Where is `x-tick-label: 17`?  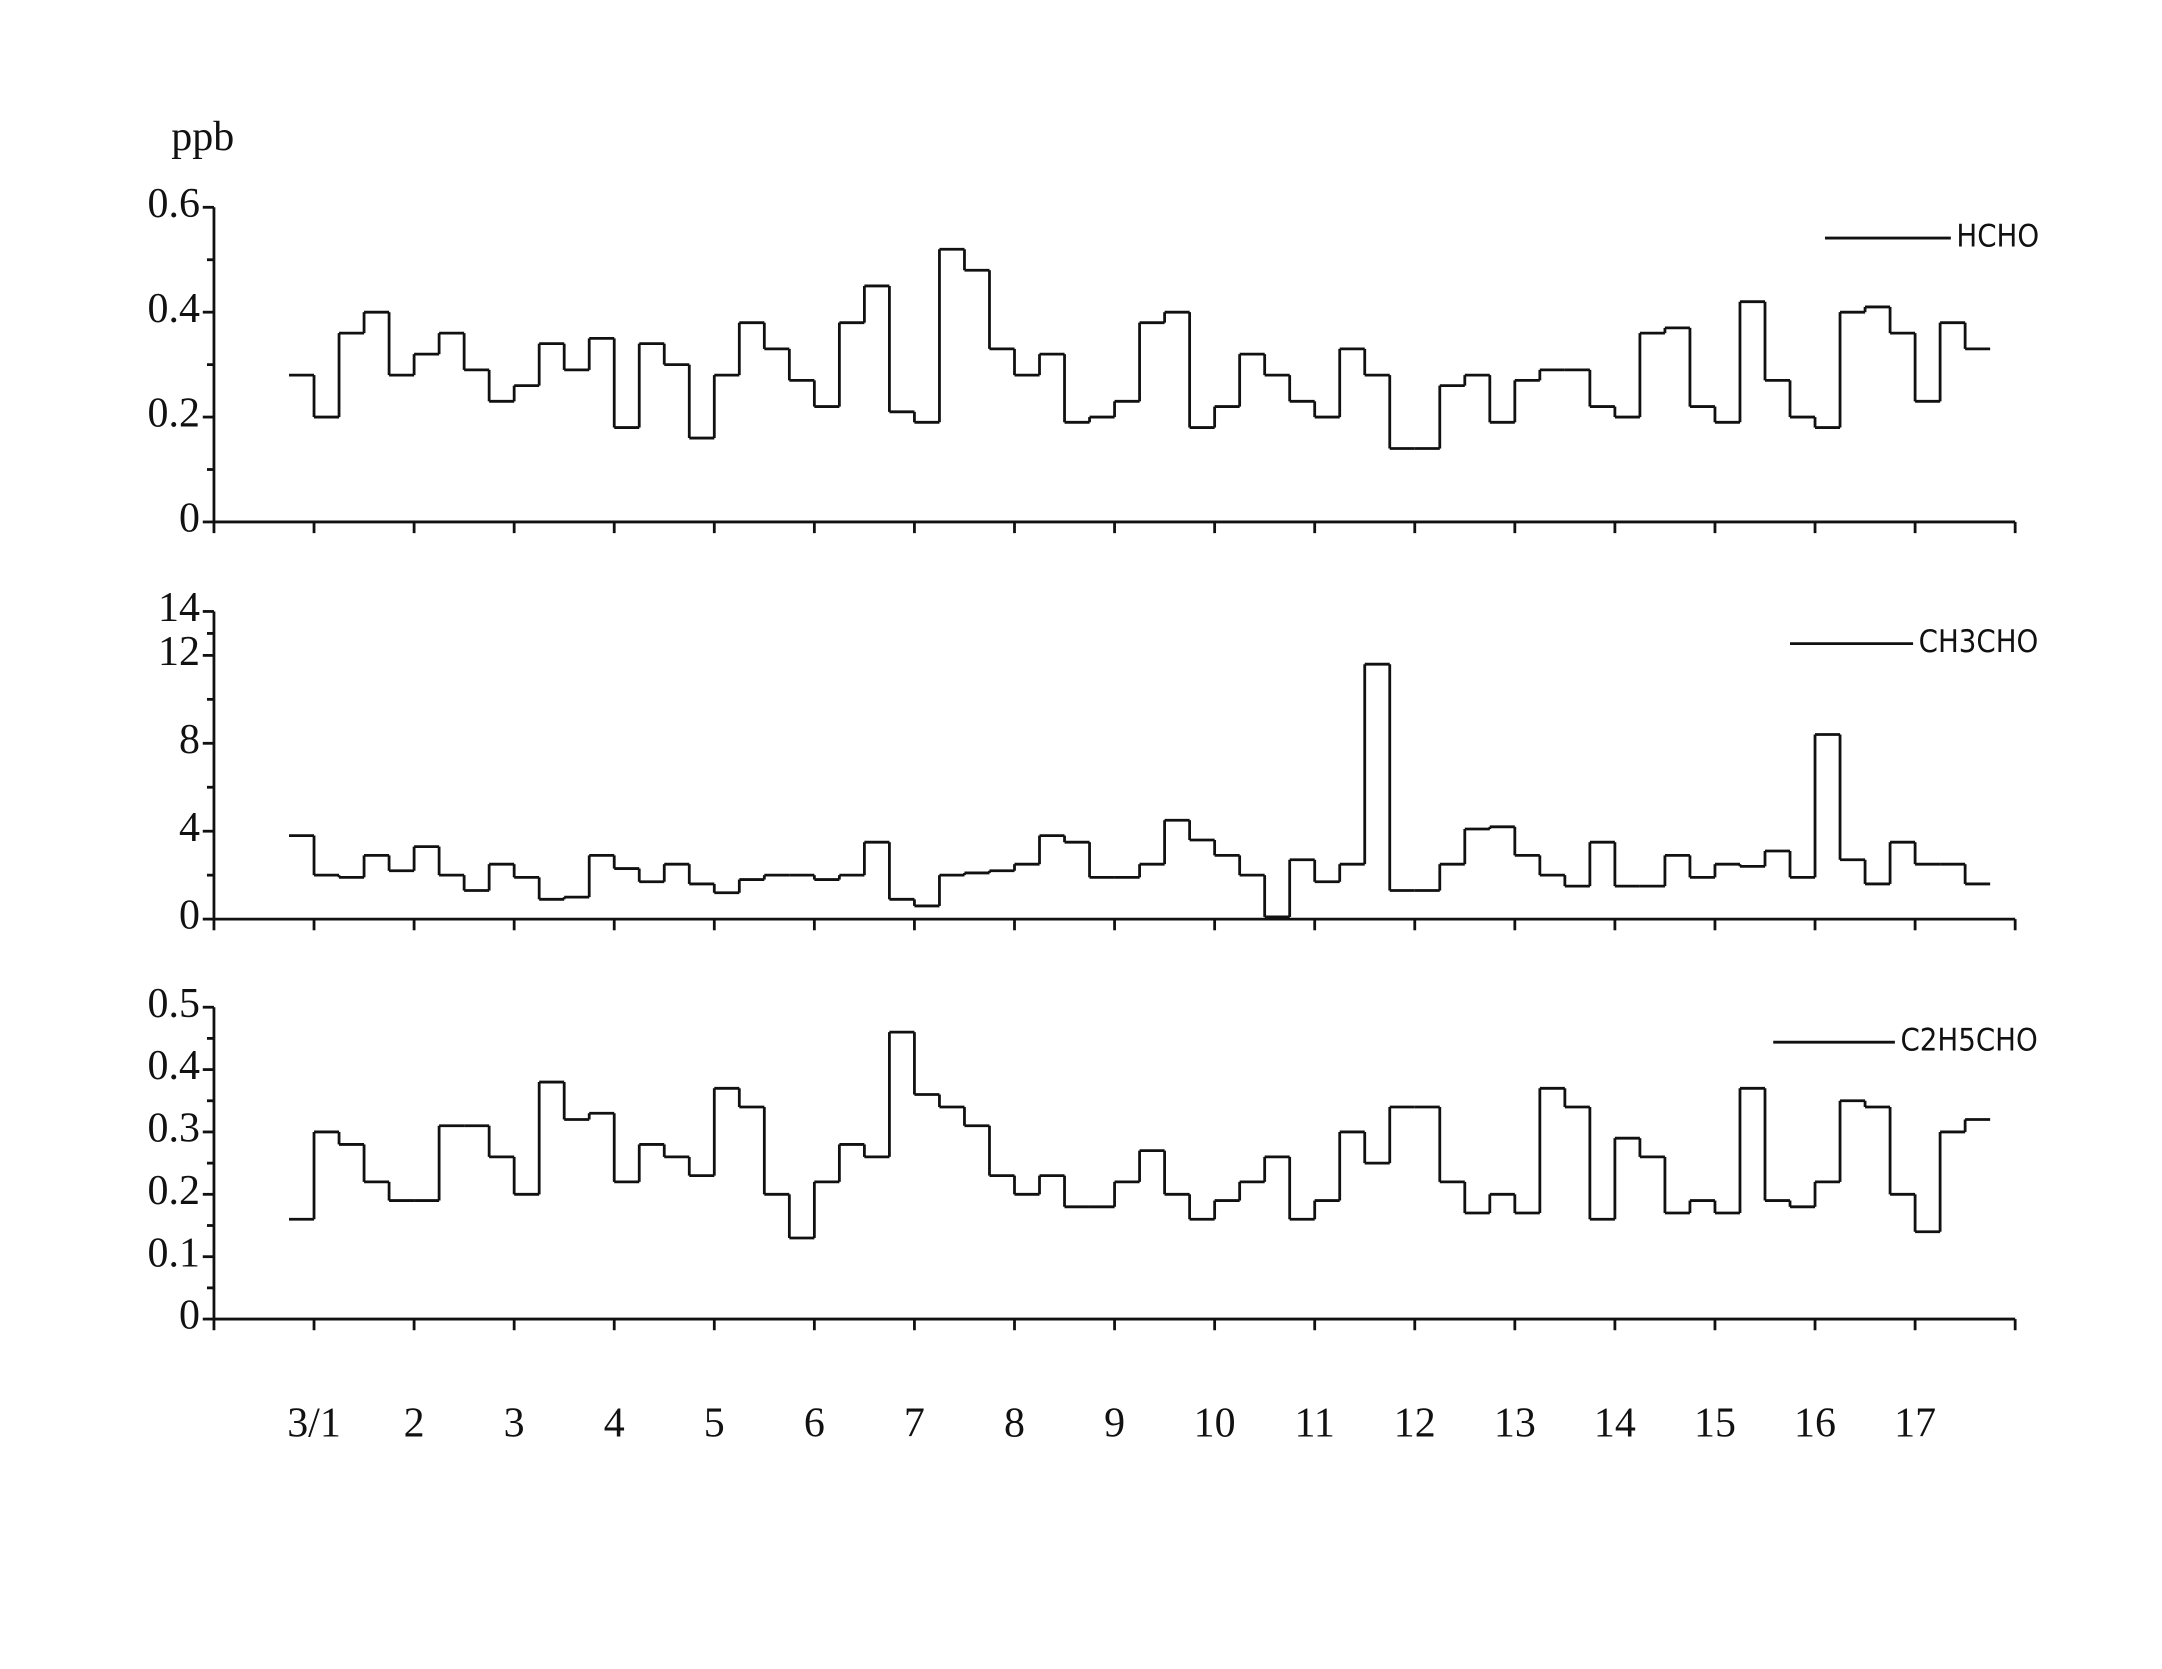
x-tick-label: 17 is located at coordinates (1915, 1423).